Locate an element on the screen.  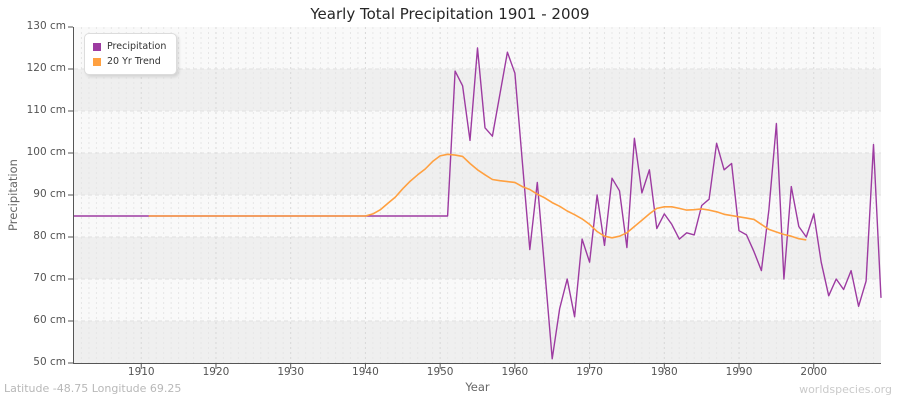
x-tick-label: 1990 is located at coordinates (739, 372).